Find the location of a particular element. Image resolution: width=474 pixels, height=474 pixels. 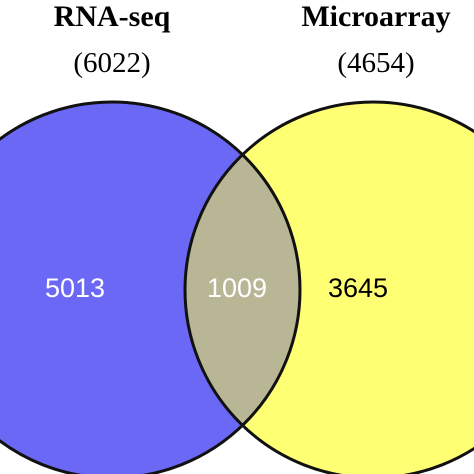

rna-seq-title: RNA-seq is located at coordinates (112, 16).